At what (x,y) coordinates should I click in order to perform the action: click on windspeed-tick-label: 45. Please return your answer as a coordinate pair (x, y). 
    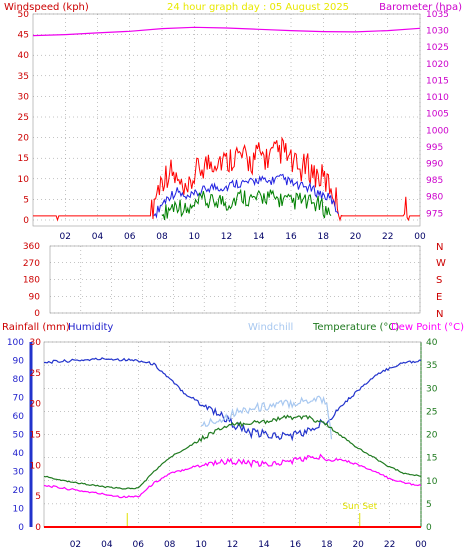
    Looking at the image, I should click on (23, 36).